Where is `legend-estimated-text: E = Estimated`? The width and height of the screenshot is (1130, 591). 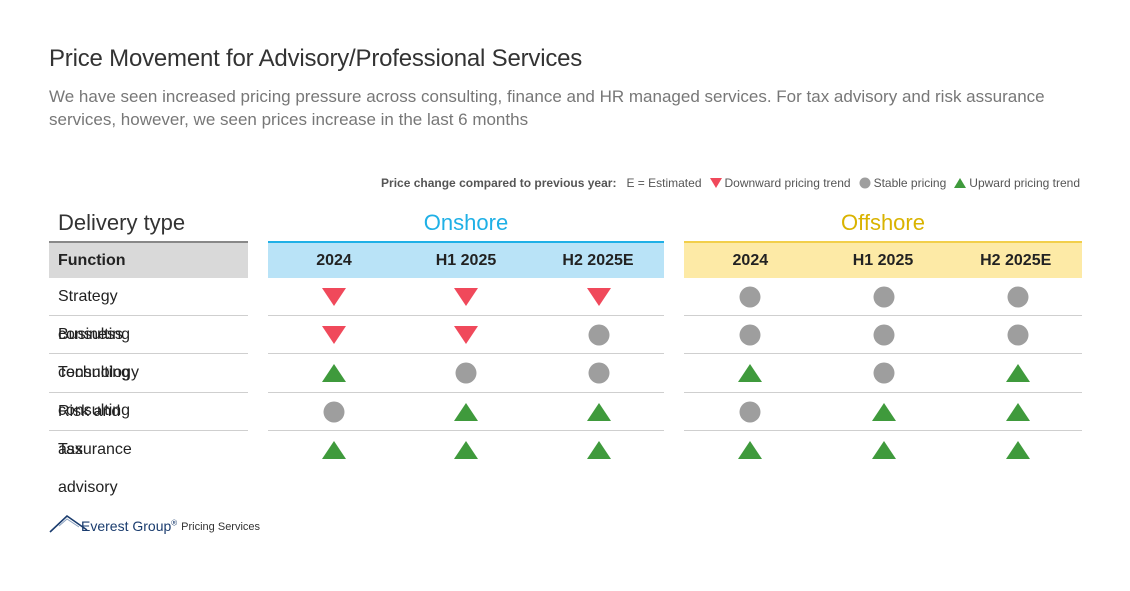 legend-estimated-text: E = Estimated is located at coordinates (664, 183).